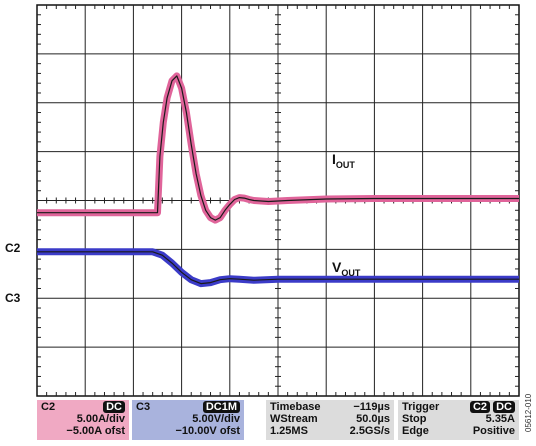 This screenshot has height=446, width=536. Describe the element at coordinates (278, 268) in the screenshot. I see `vout-trace` at that location.